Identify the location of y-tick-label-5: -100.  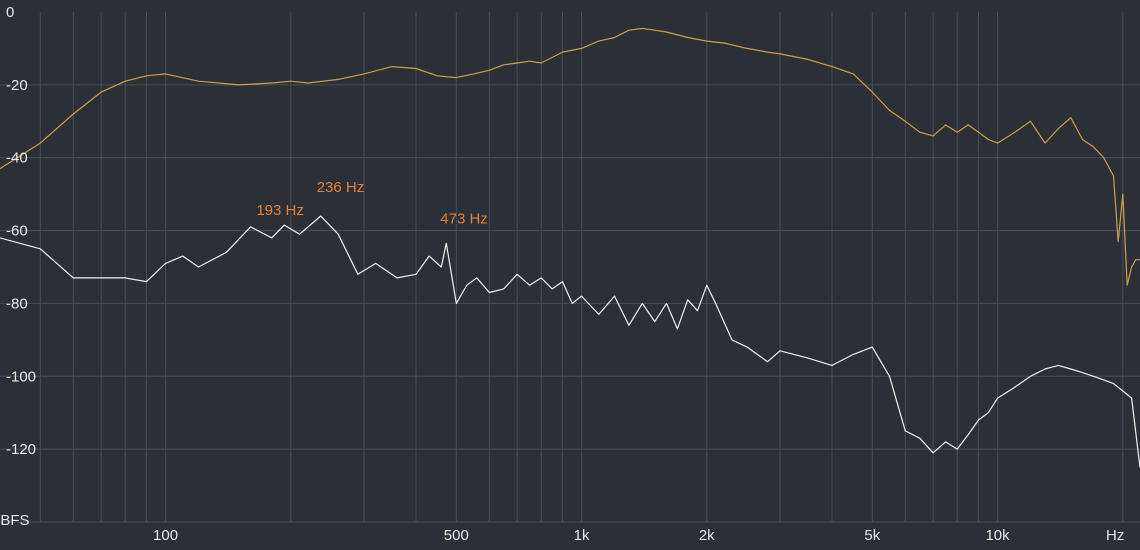
(21, 376).